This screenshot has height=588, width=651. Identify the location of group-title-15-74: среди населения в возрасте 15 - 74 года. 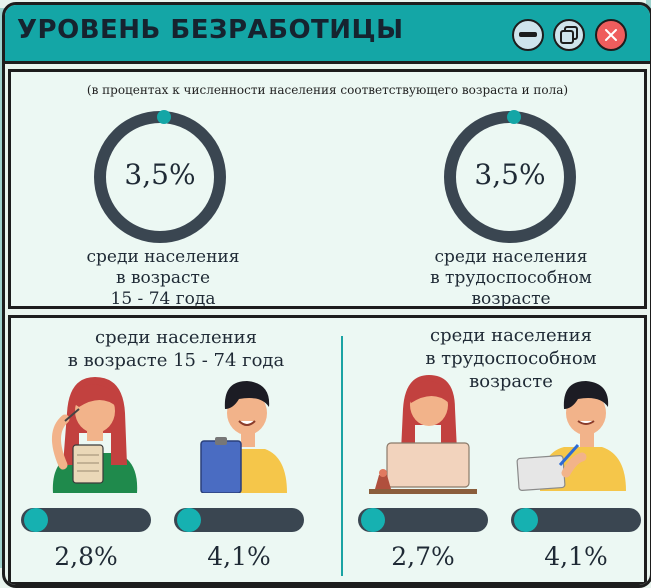
(176, 349).